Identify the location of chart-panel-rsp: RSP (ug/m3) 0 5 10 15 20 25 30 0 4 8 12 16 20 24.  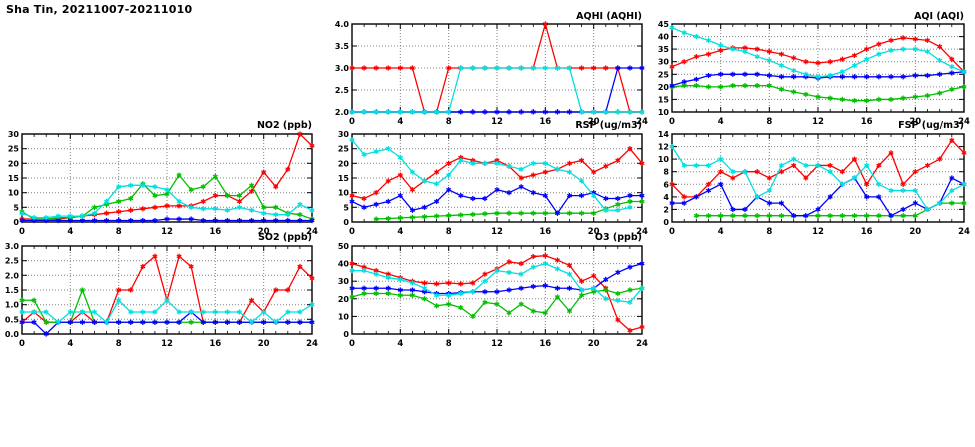
(491, 180).